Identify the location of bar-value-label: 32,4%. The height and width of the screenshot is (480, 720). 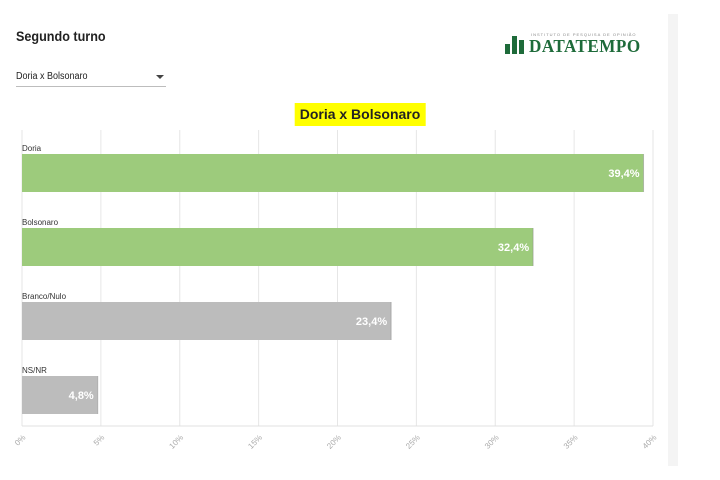
(513, 248).